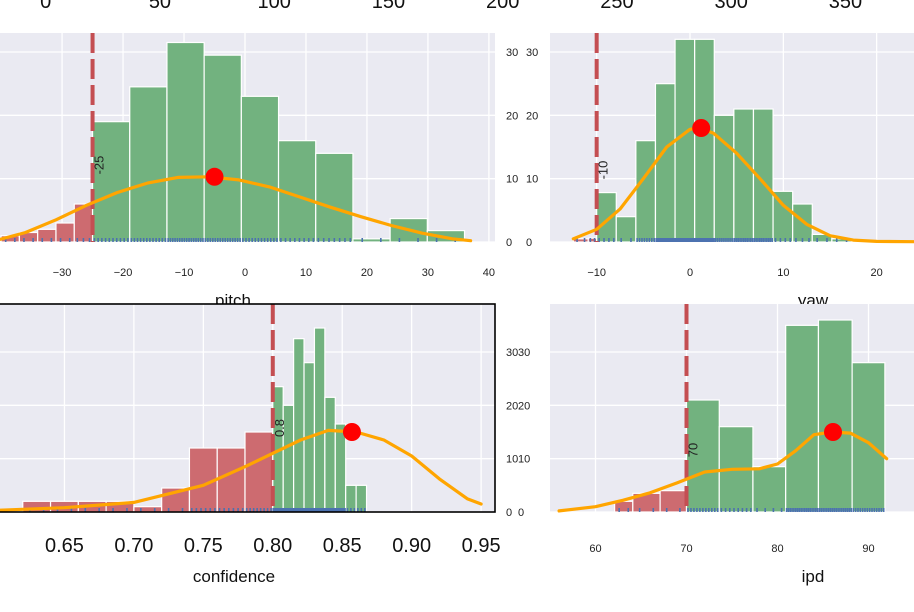 The height and width of the screenshot is (612, 914). Describe the element at coordinates (272, 546) in the screenshot. I see `x-tick-label: 0.80` at that location.